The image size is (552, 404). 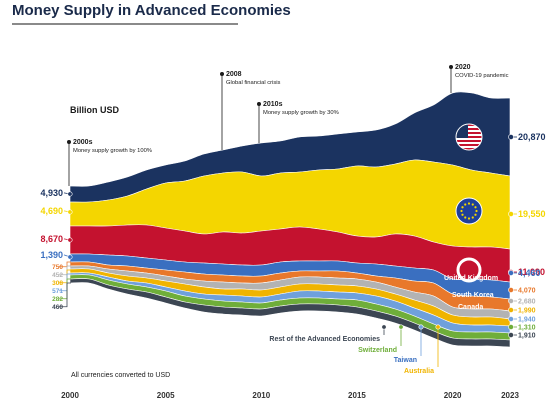 What do you see at coordinates (511, 319) in the screenshot?
I see `end-dot-taiwan` at bounding box center [511, 319].